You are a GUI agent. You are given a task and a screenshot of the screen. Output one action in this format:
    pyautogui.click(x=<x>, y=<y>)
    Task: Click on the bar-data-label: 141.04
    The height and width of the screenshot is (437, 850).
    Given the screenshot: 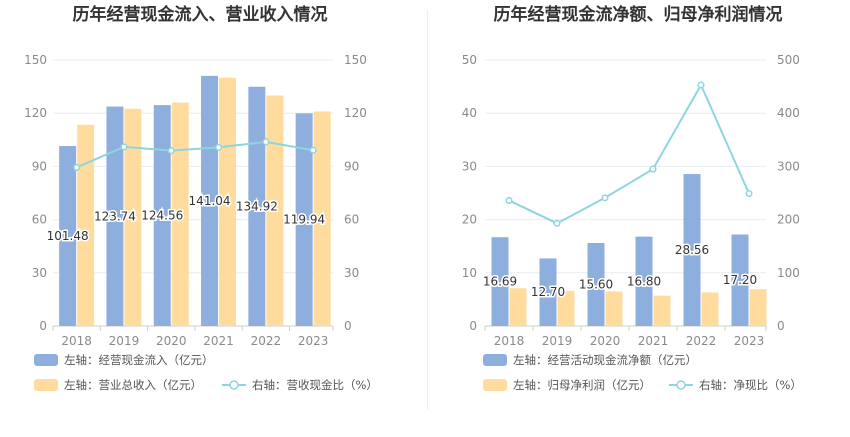 What is the action you would take?
    pyautogui.click(x=210, y=201)
    